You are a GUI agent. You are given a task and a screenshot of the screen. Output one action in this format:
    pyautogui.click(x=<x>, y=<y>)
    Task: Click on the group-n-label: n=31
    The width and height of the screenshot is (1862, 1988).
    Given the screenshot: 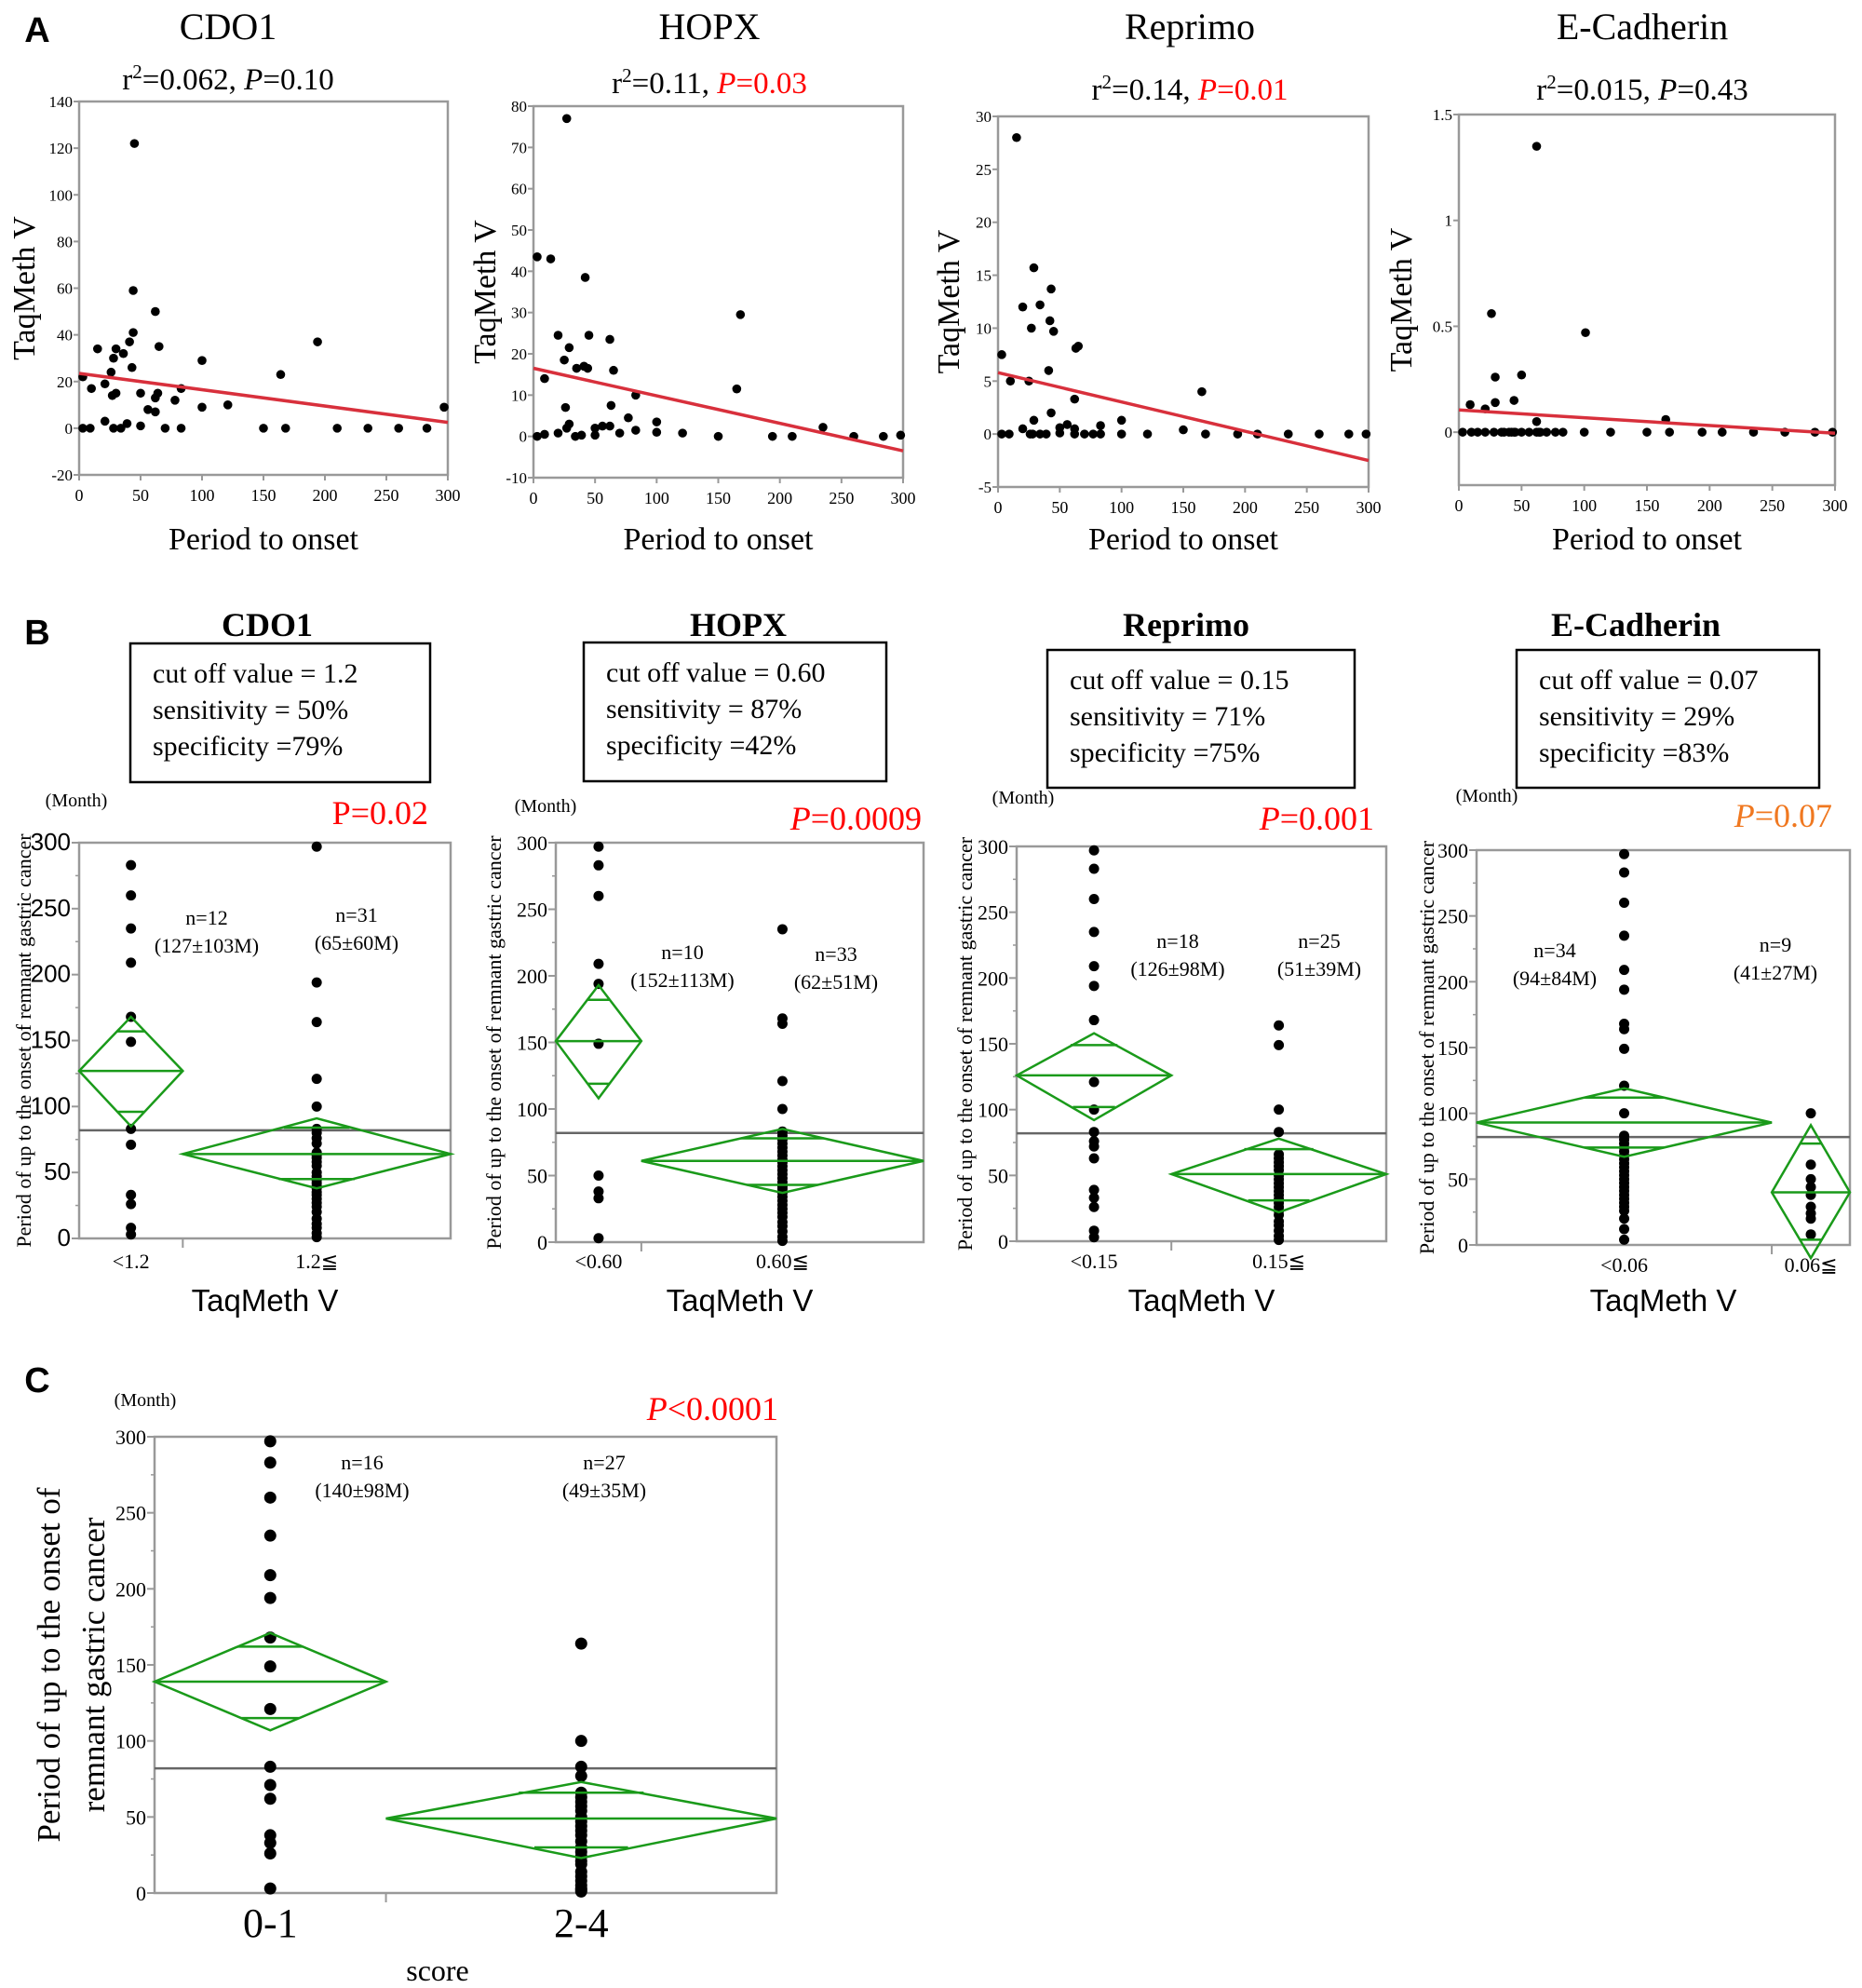 What is the action you would take?
    pyautogui.click(x=356, y=914)
    